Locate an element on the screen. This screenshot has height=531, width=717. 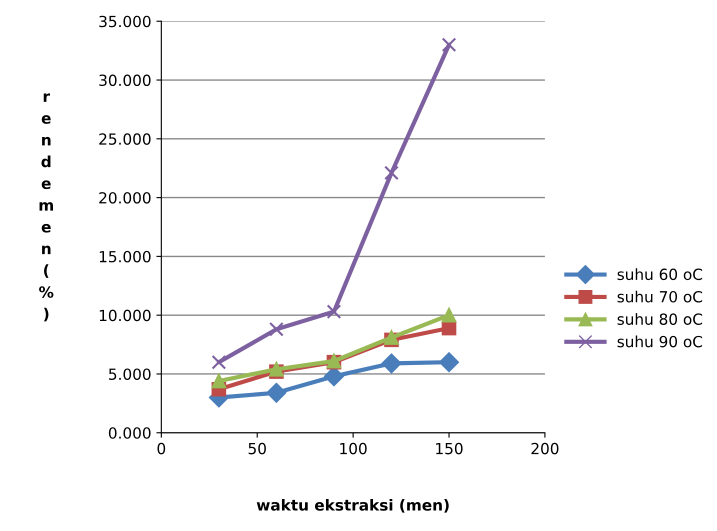
legend-label: suhu 70 oC is located at coordinates (660, 296).